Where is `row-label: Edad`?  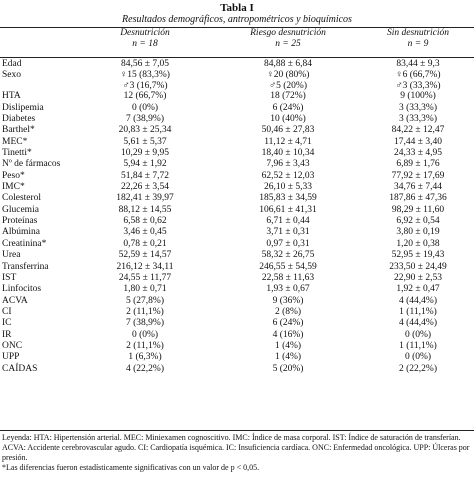 row-label: Edad is located at coordinates (12, 64).